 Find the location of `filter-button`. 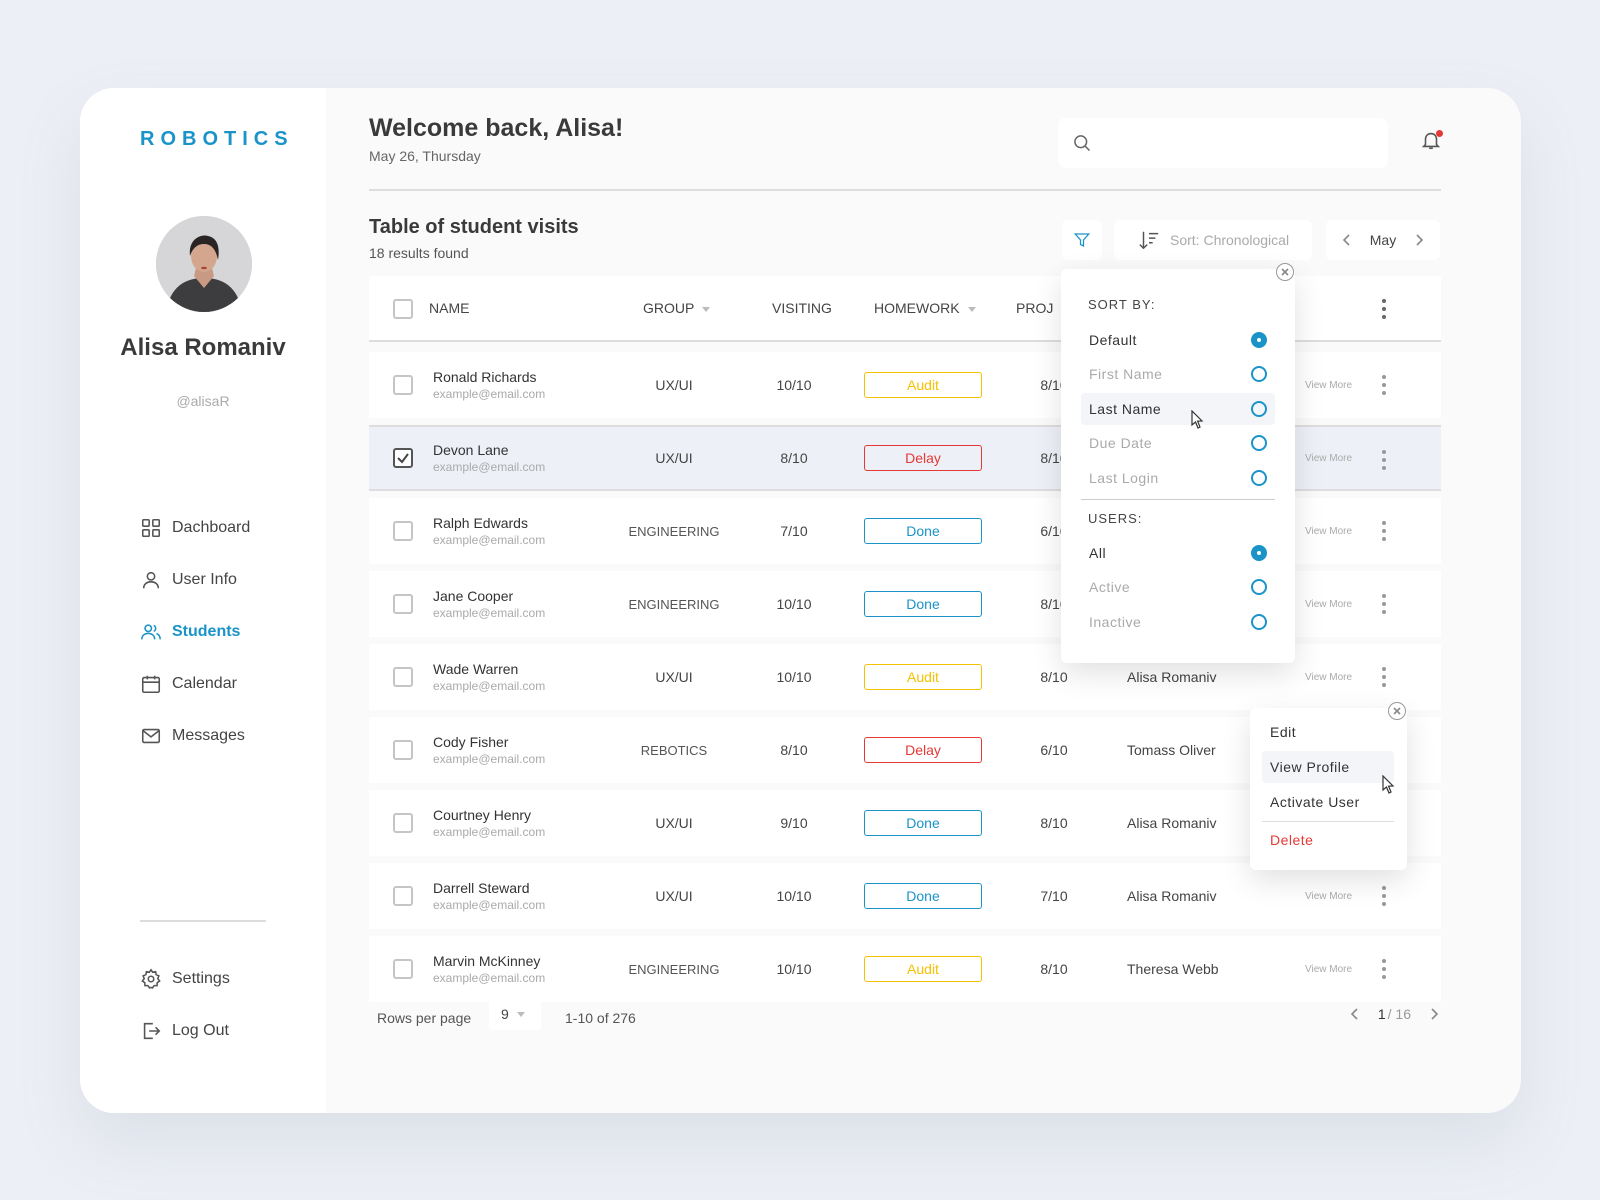

filter-button is located at coordinates (1082, 240).